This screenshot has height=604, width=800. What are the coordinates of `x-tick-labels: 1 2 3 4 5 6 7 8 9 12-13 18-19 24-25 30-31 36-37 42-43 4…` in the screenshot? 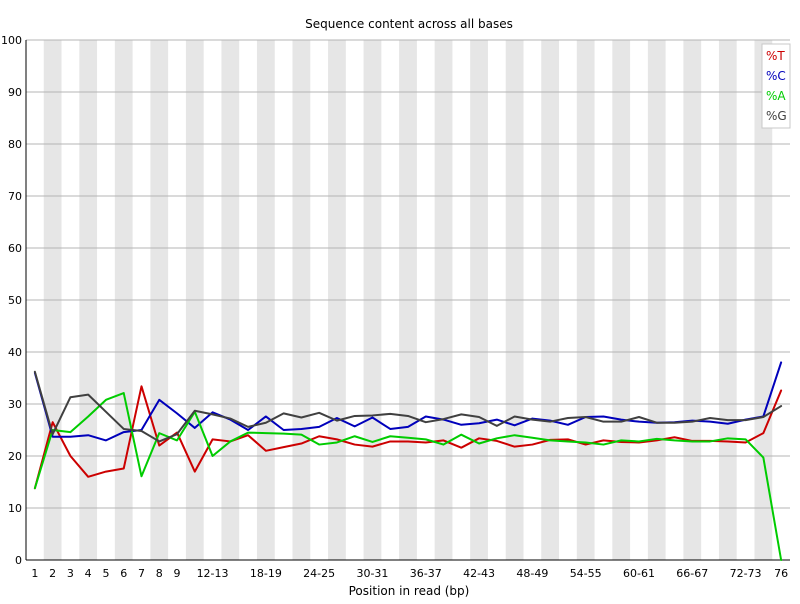 It's located at (409, 573).